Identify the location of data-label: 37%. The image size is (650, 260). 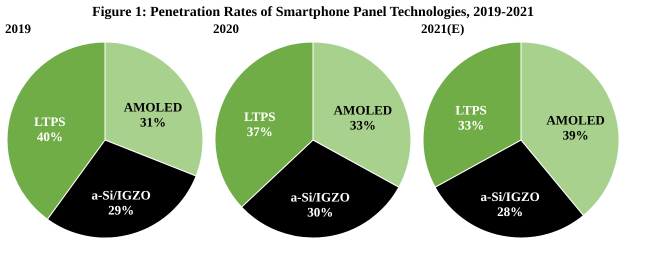
(259, 131).